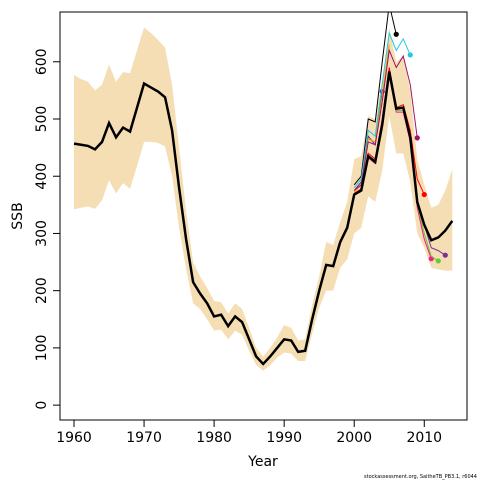  What do you see at coordinates (284, 438) in the screenshot?
I see `x-tick-label: 1990` at bounding box center [284, 438].